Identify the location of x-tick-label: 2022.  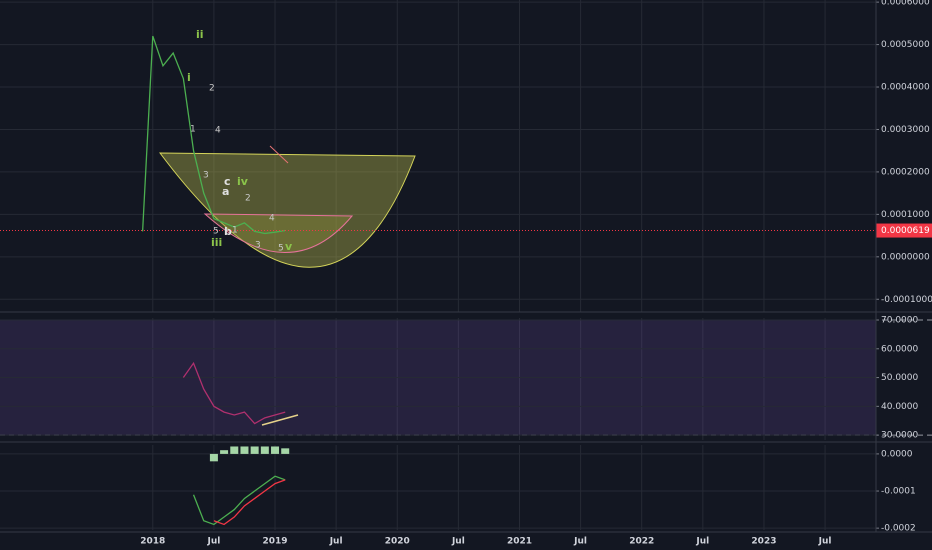
(641, 542).